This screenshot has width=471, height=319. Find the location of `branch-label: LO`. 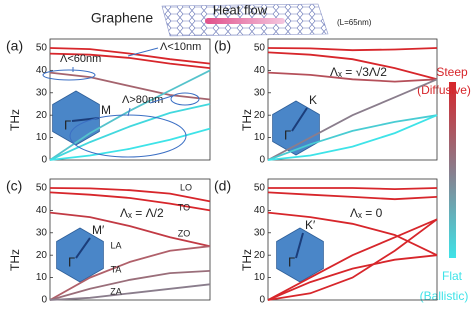

branch-label: LO is located at coordinates (186, 187).